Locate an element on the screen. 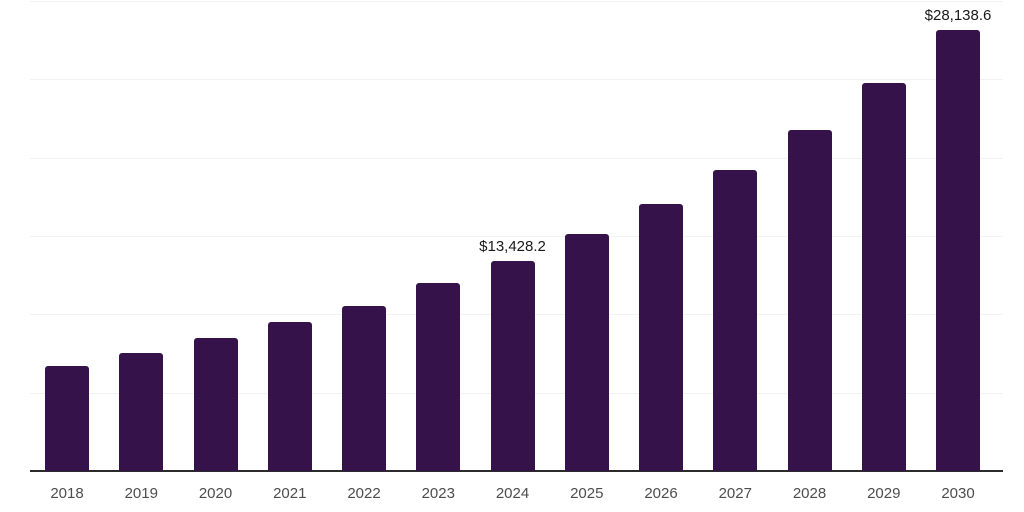 The width and height of the screenshot is (1024, 512). bar-2024 is located at coordinates (512, 365).